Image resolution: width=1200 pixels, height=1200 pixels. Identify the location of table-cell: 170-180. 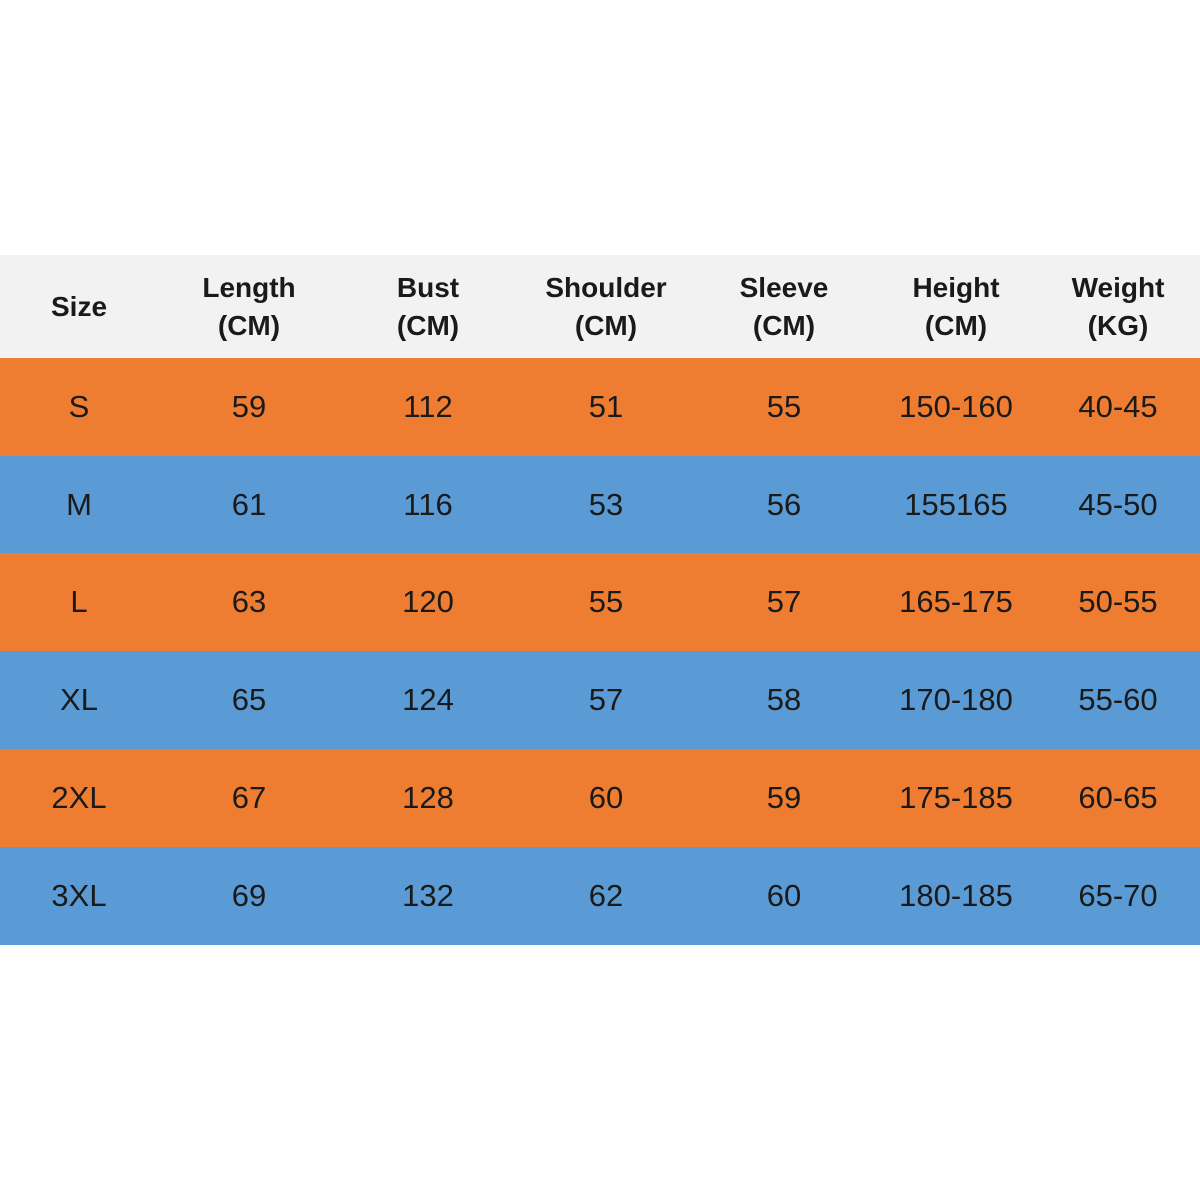
(956, 700).